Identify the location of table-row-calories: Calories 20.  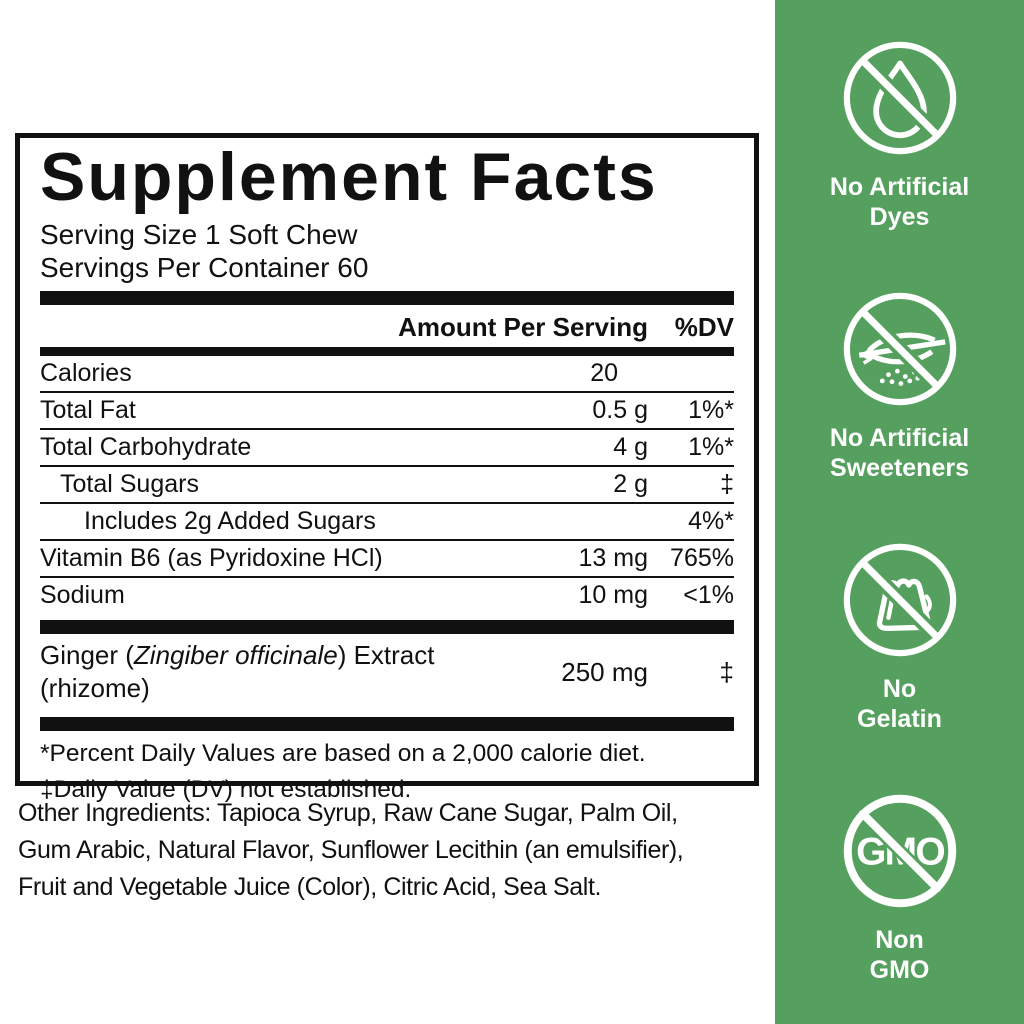
(387, 373).